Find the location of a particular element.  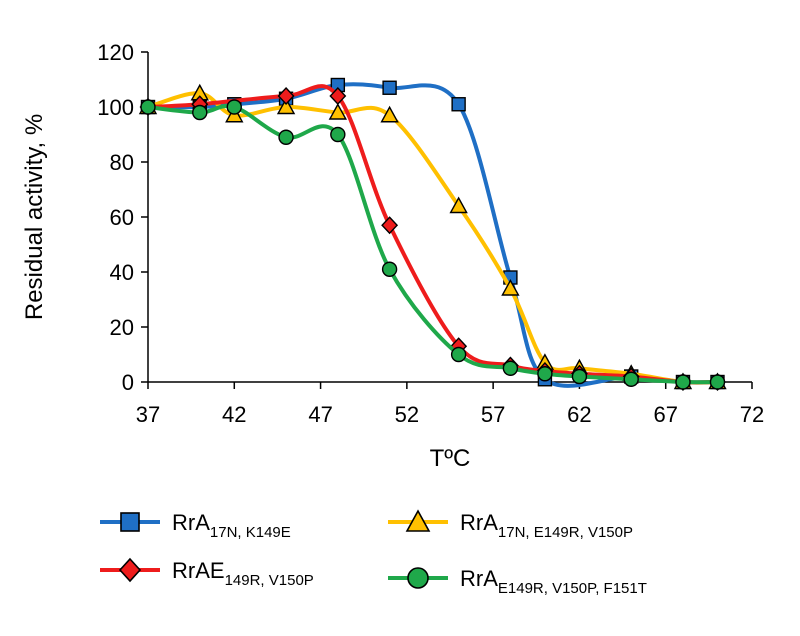

x-tick-label: 42 is located at coordinates (234, 414).